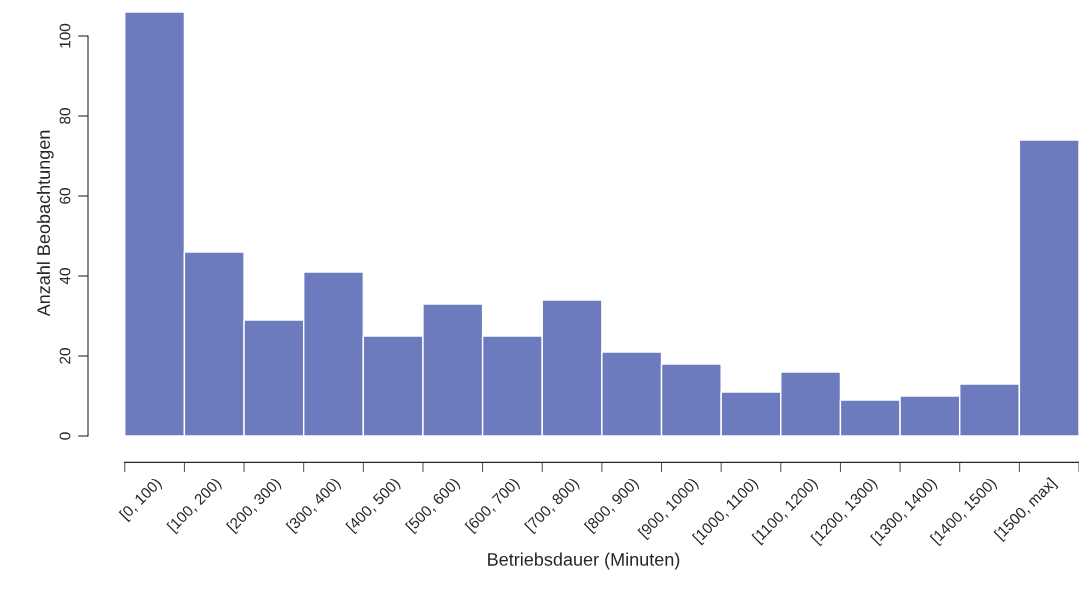  Describe the element at coordinates (584, 561) in the screenshot. I see `x-axis-title: Betriebsdauer (Minuten)` at that location.